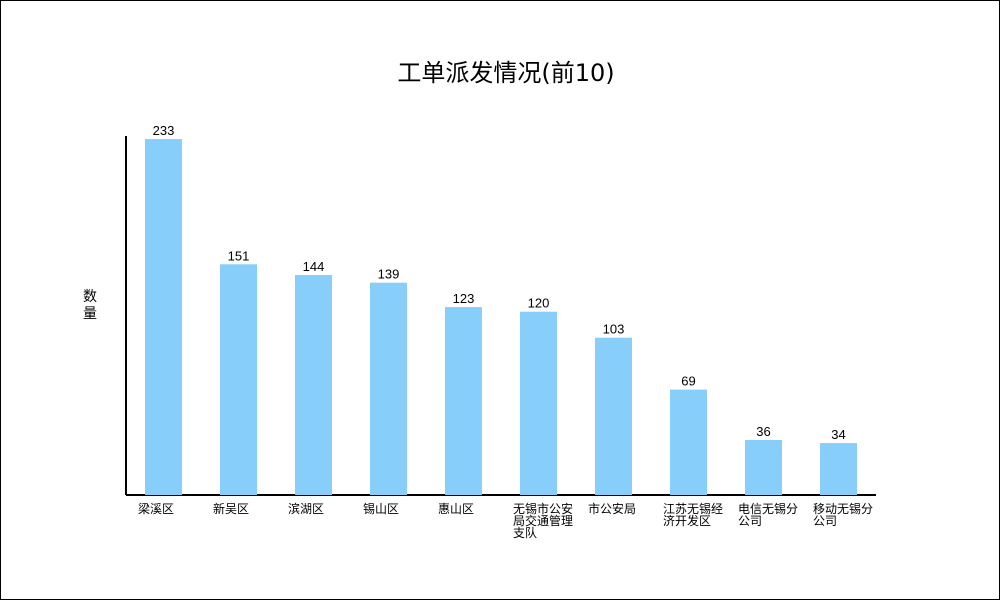 The height and width of the screenshot is (600, 1000). I want to click on bar-value-label: 233, so click(164, 130).